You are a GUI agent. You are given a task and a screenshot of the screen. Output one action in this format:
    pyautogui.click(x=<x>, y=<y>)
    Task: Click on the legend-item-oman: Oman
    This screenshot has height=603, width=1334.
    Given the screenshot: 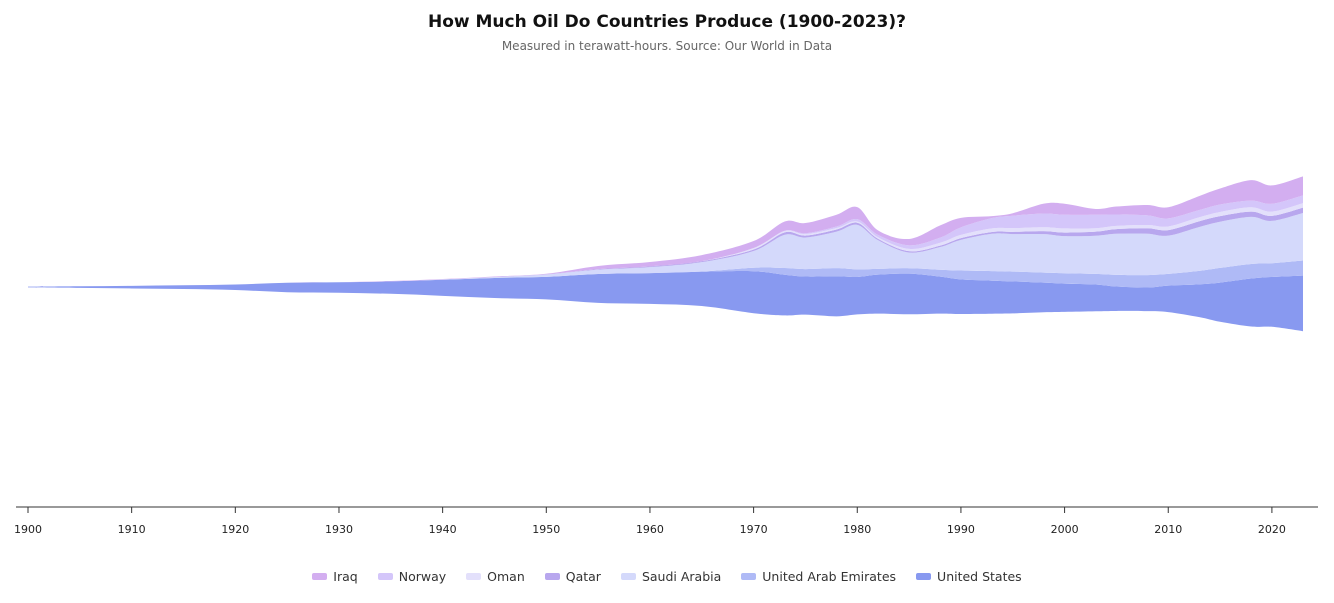 What is the action you would take?
    pyautogui.click(x=495, y=576)
    